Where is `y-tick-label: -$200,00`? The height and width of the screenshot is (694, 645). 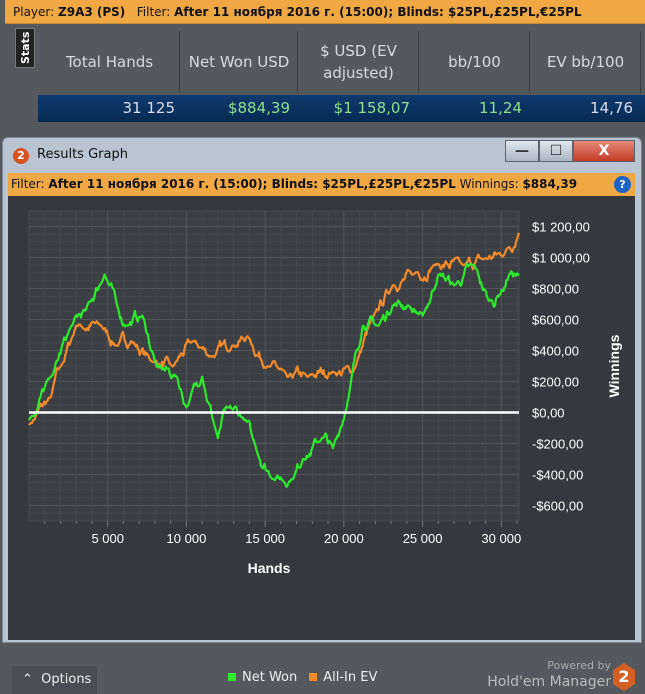 y-tick-label: -$200,00 is located at coordinates (557, 444).